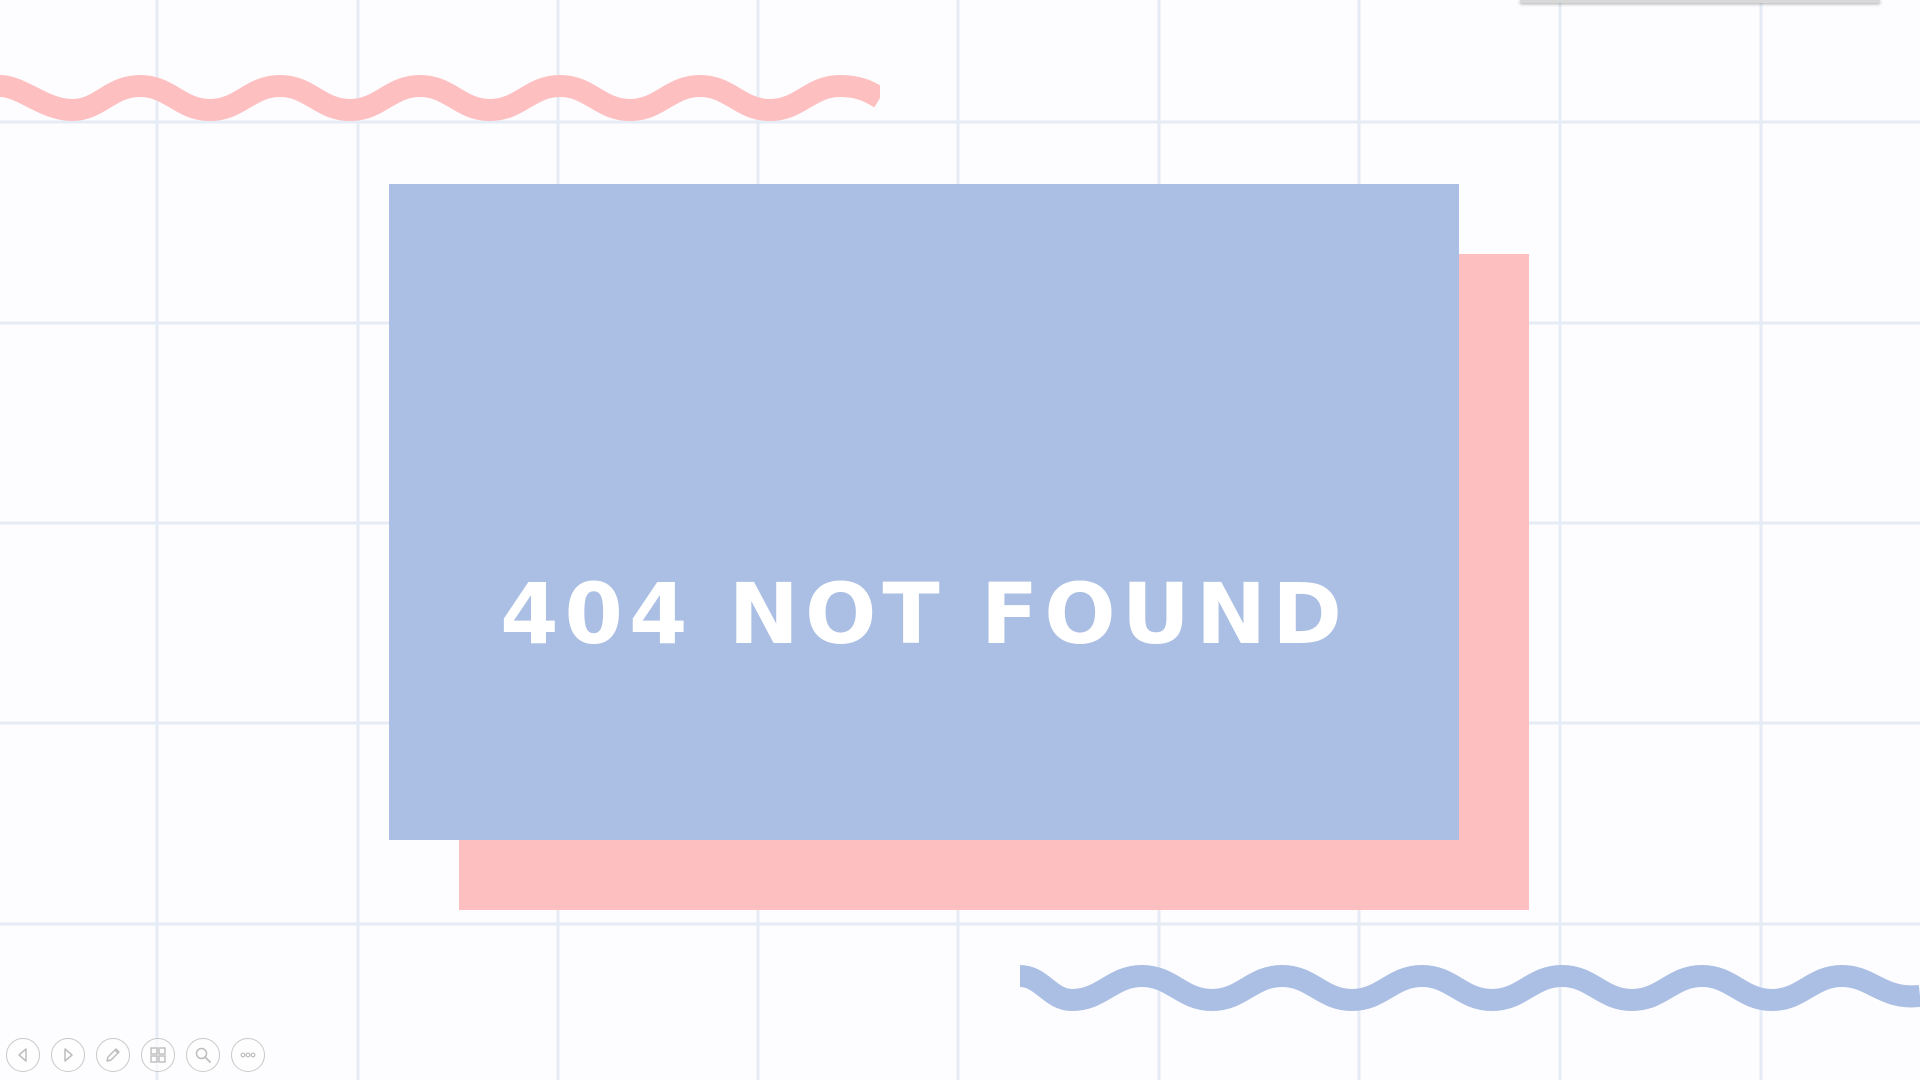  I want to click on previous-slide-button, so click(23, 1055).